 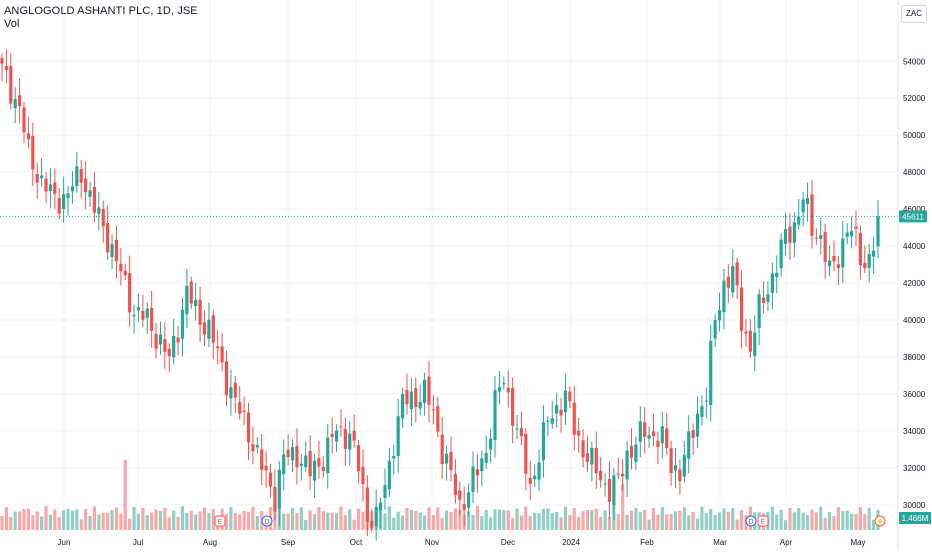 What do you see at coordinates (915, 518) in the screenshot?
I see `volume-badge` at bounding box center [915, 518].